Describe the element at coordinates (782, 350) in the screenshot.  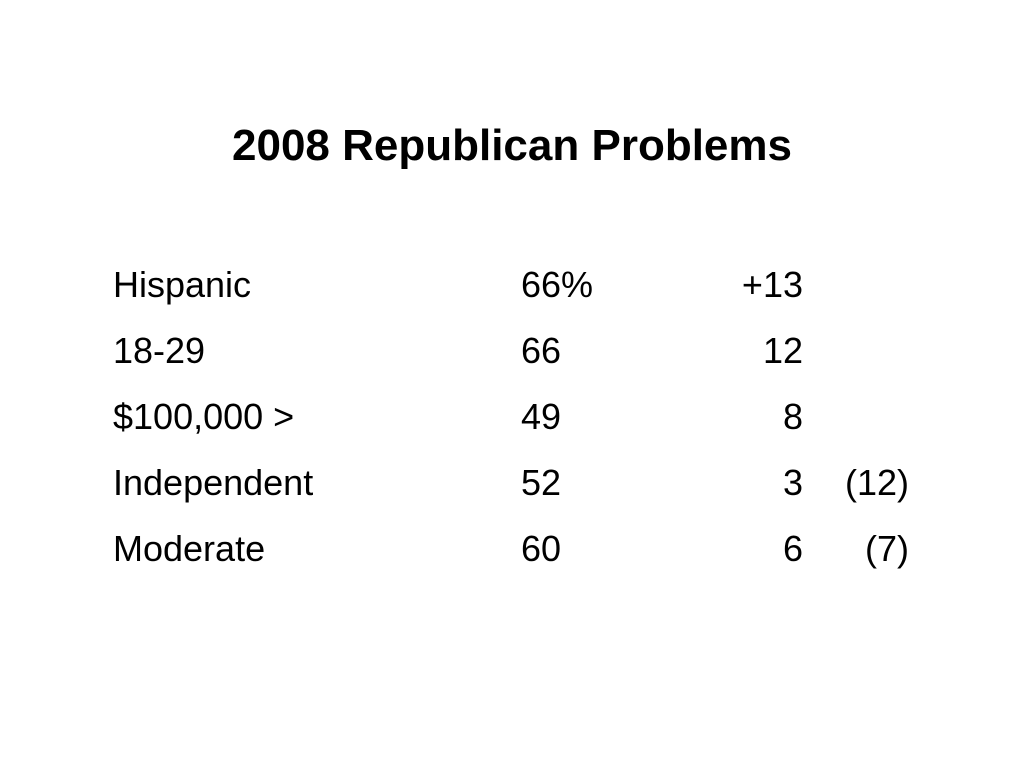
I see `row-change: 12` at that location.